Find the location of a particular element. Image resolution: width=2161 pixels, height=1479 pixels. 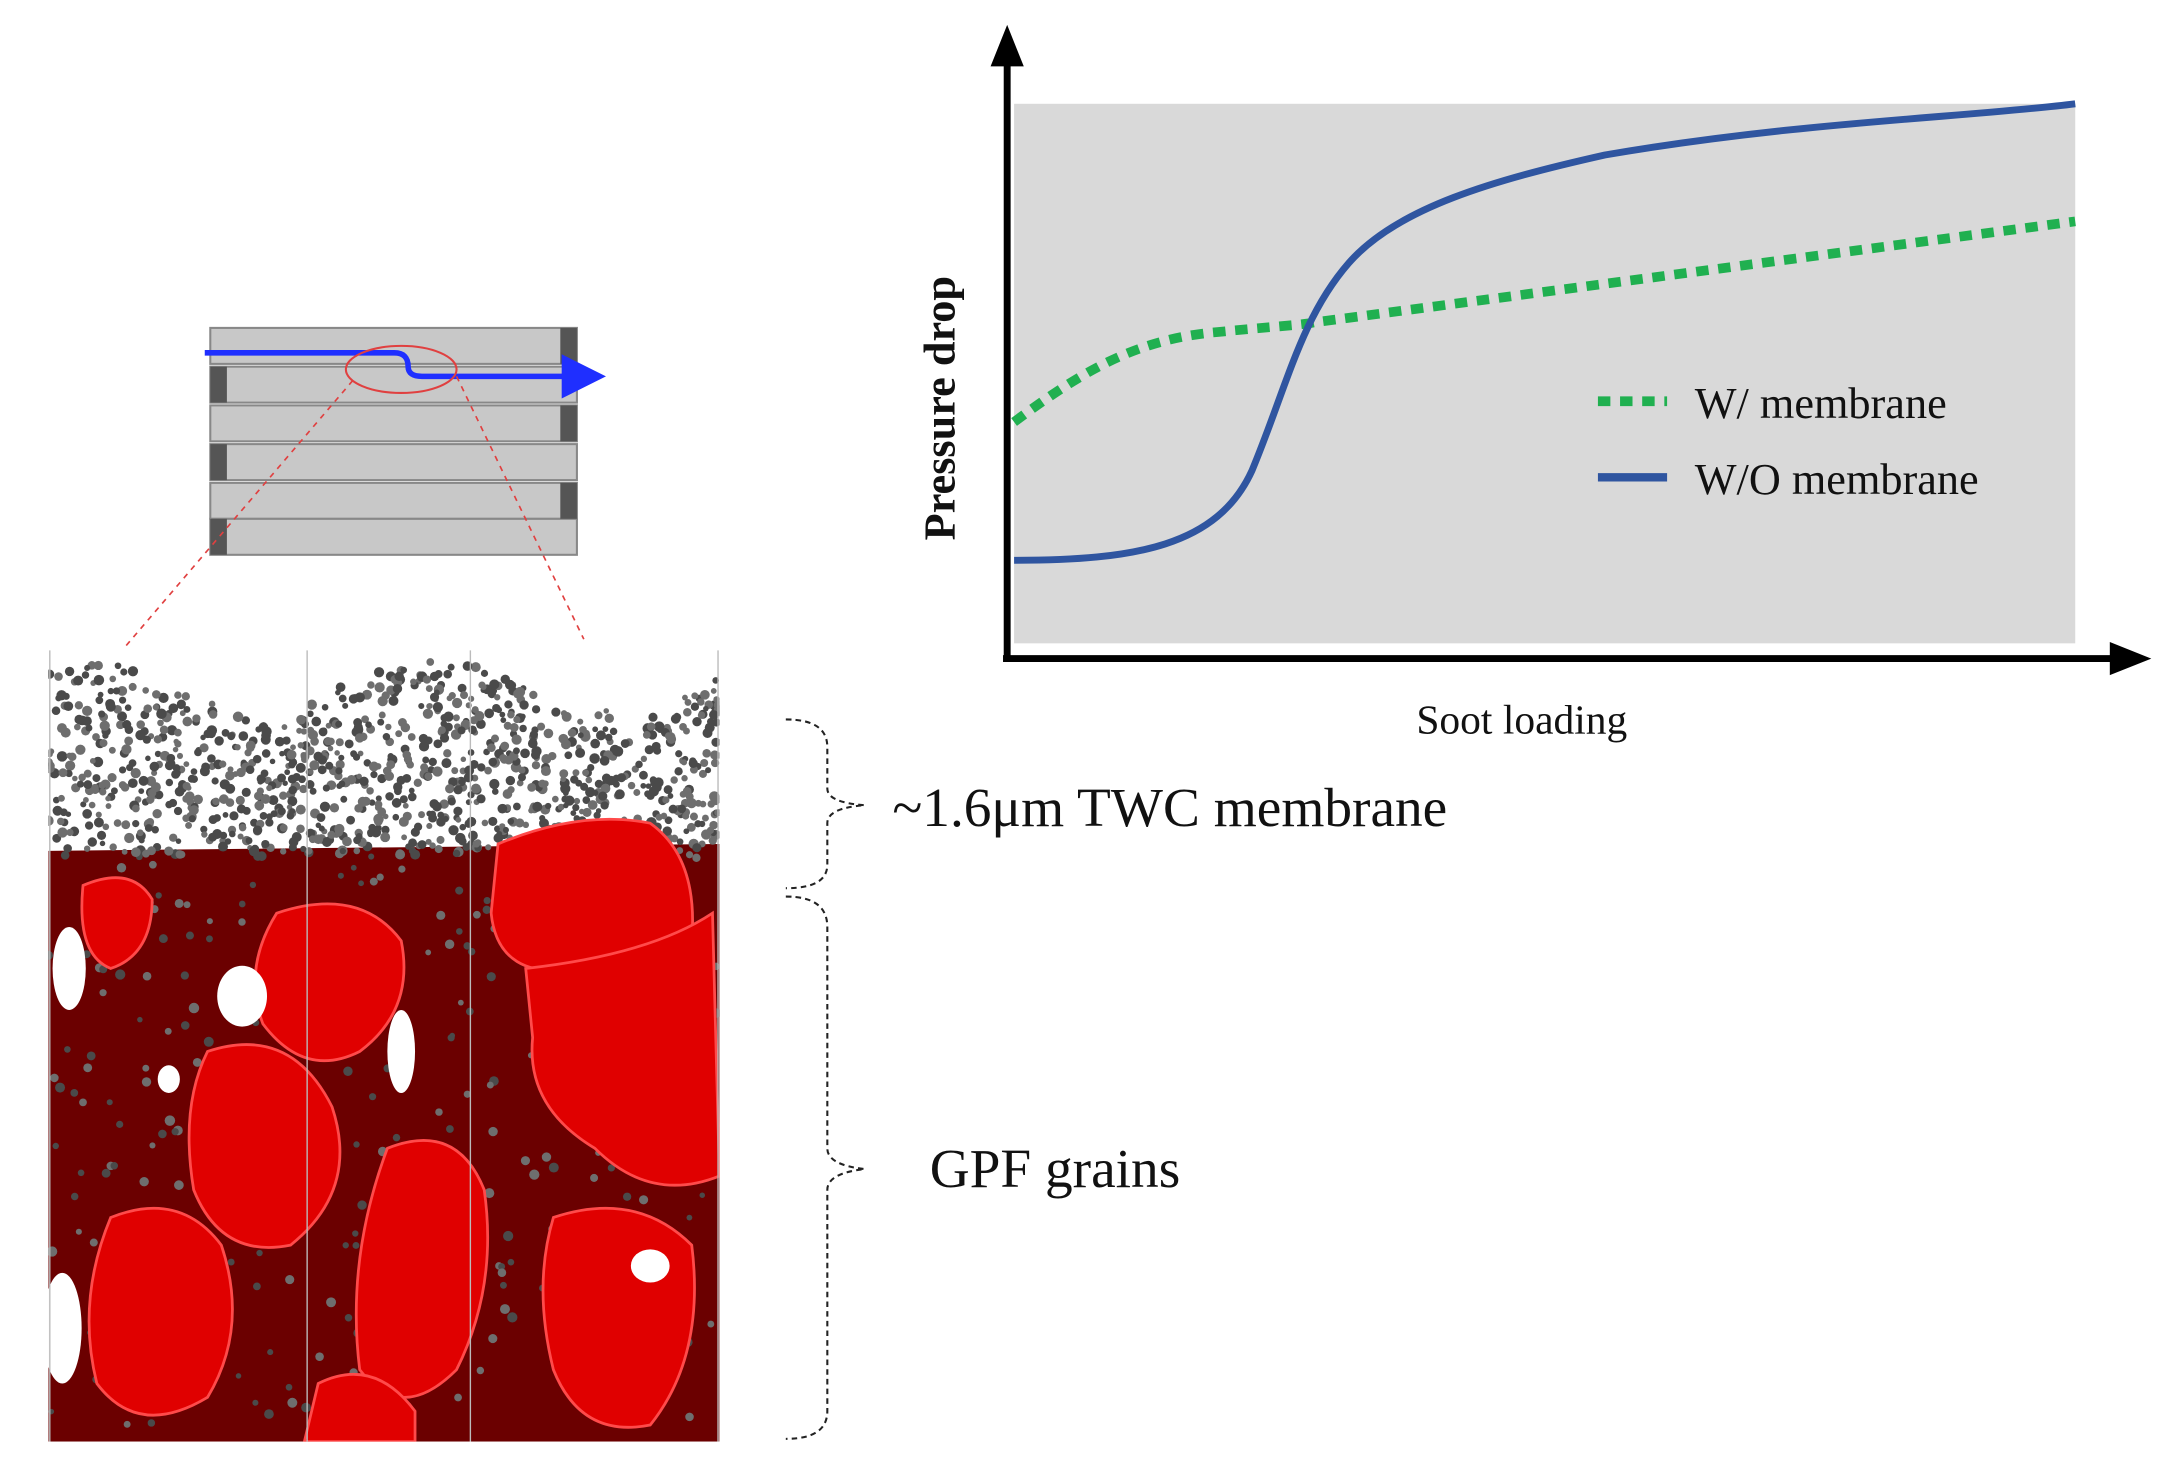

braces is located at coordinates (825, 1079).